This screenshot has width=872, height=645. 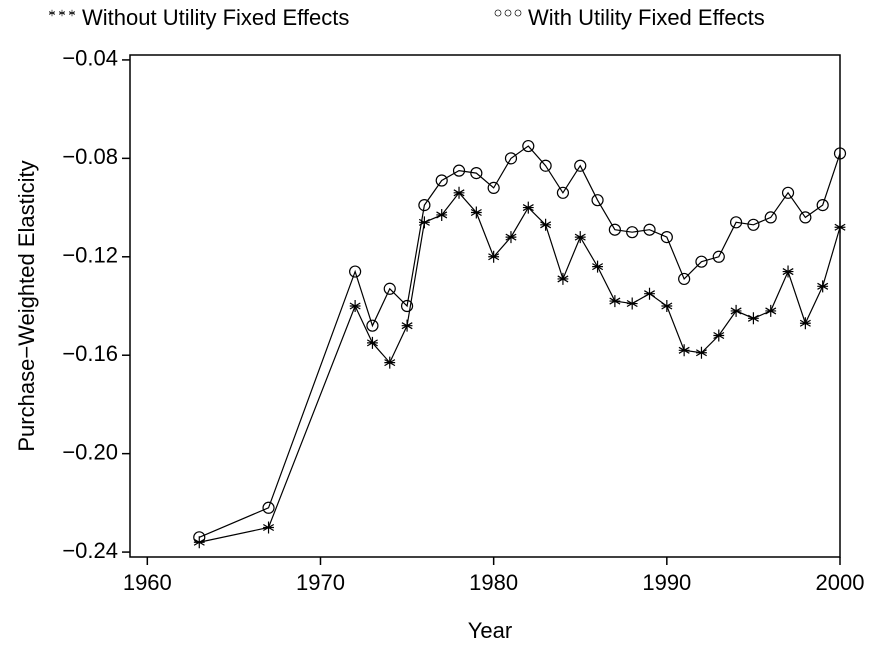 What do you see at coordinates (215, 17) in the screenshot?
I see `legend-label: Without Utility Fixed Effects` at bounding box center [215, 17].